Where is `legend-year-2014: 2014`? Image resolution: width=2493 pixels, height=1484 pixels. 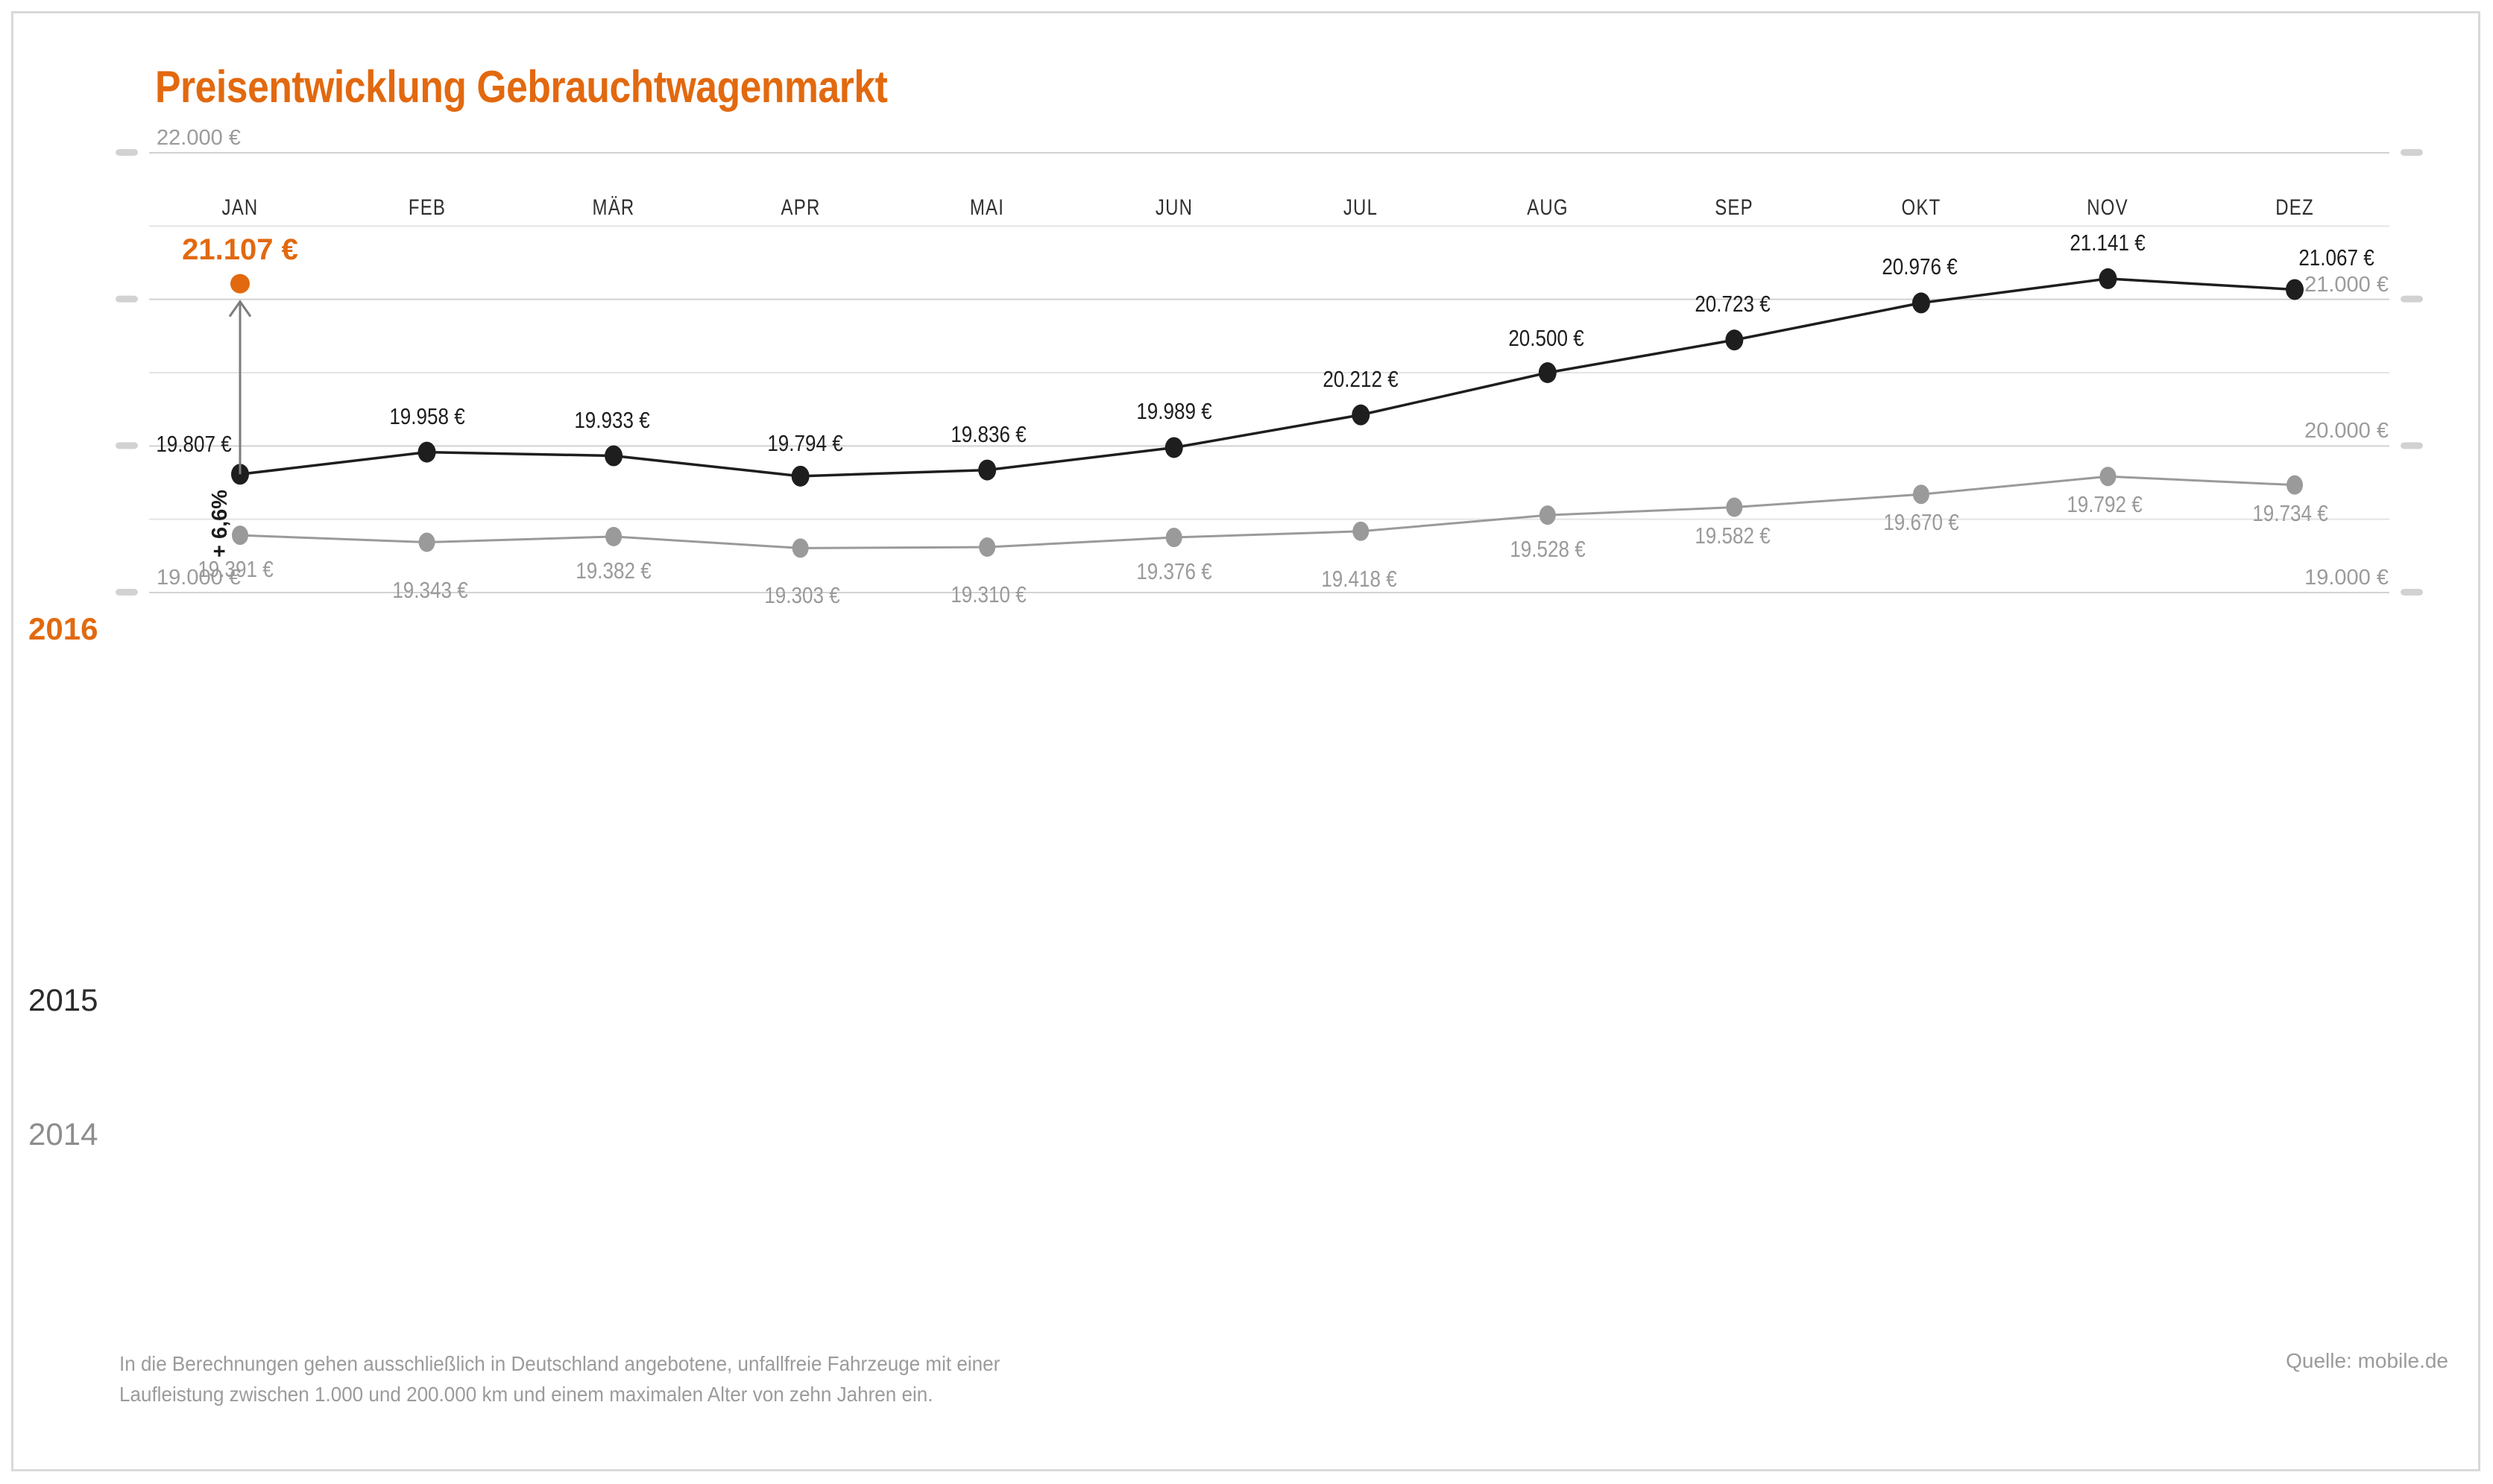
legend-year-2014: 2014 is located at coordinates (63, 1134).